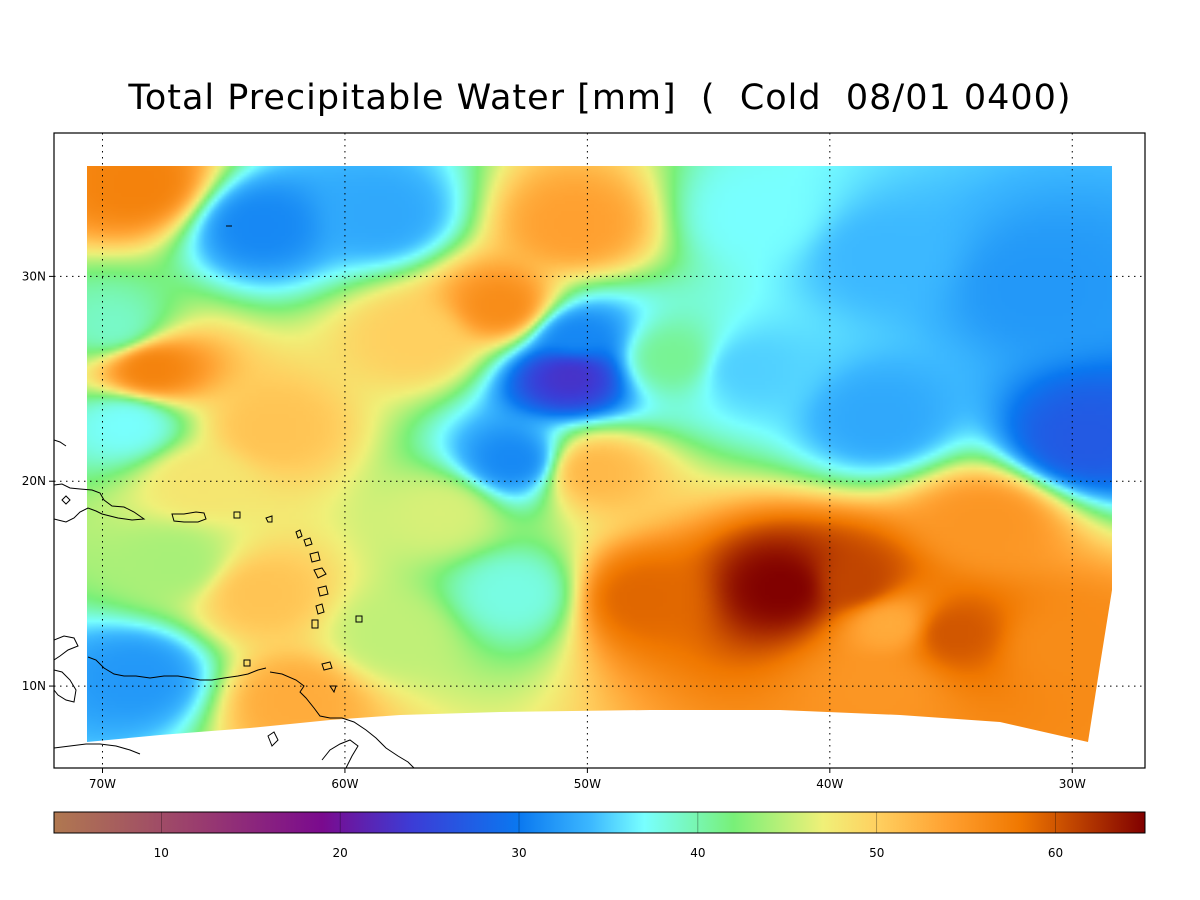  I want to click on lat-tick-label: 10N, so click(34, 686).